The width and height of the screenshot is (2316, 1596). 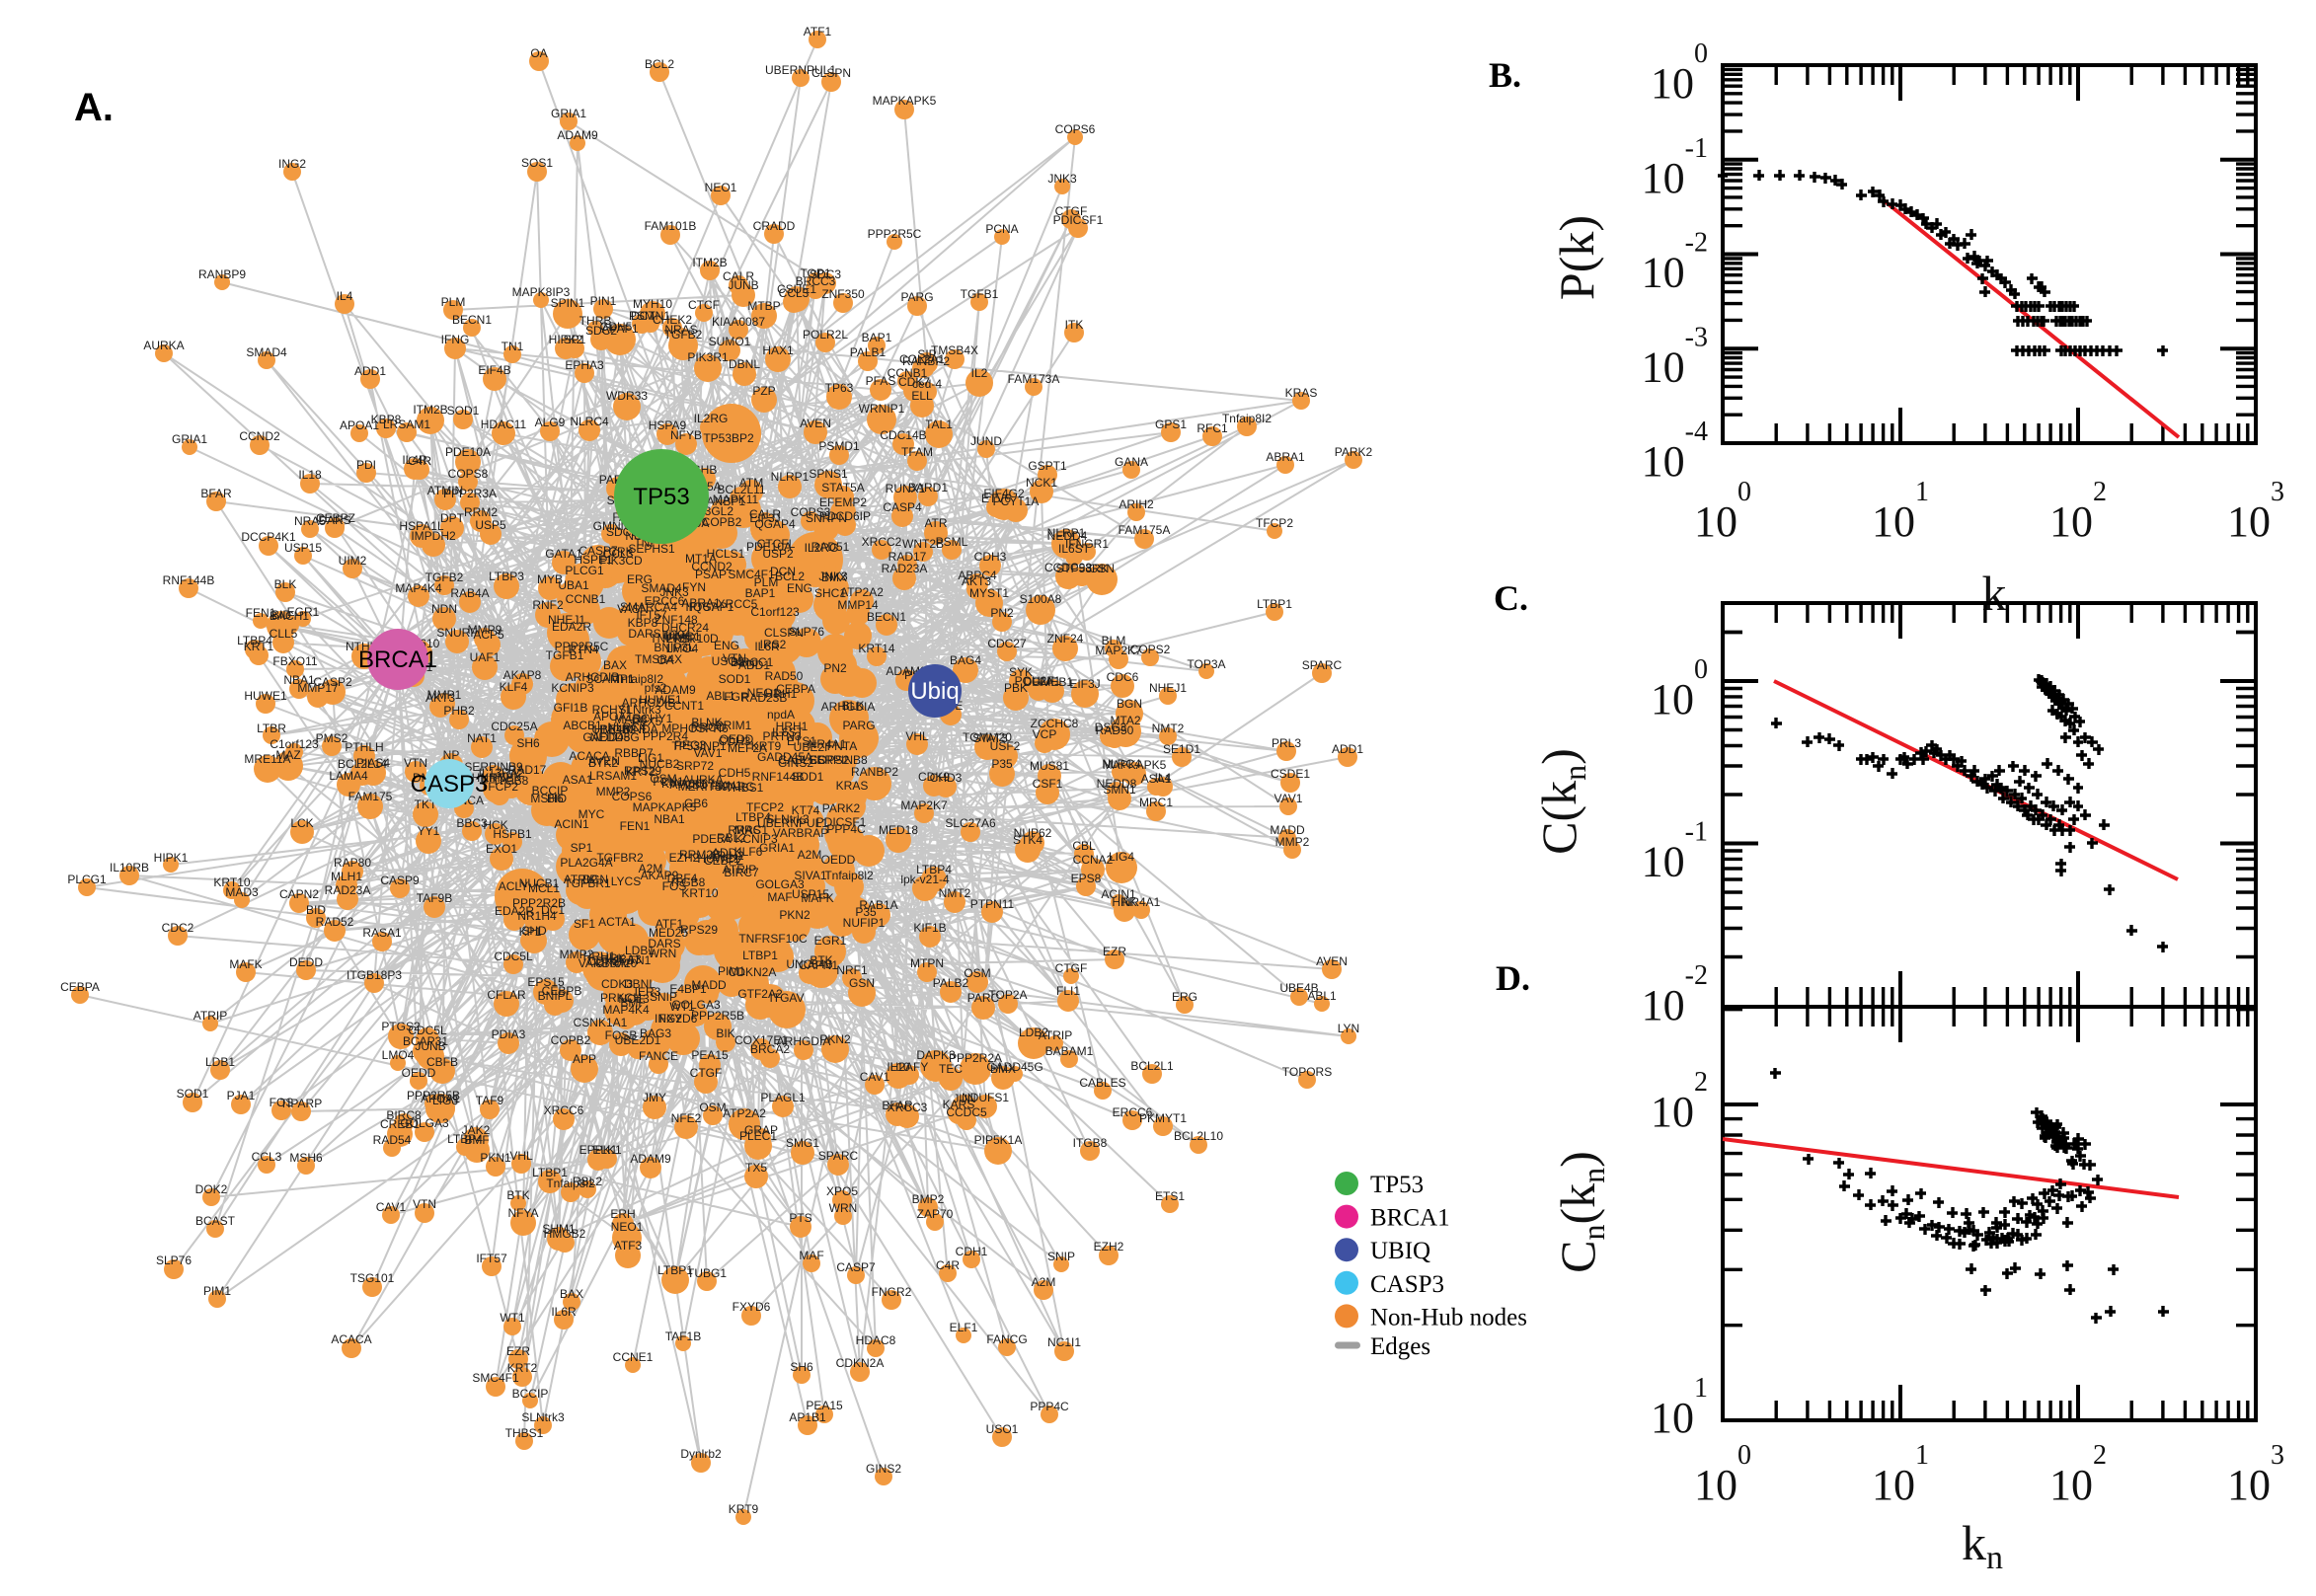 I want to click on svg-text: IL2, so click(x=979, y=373).